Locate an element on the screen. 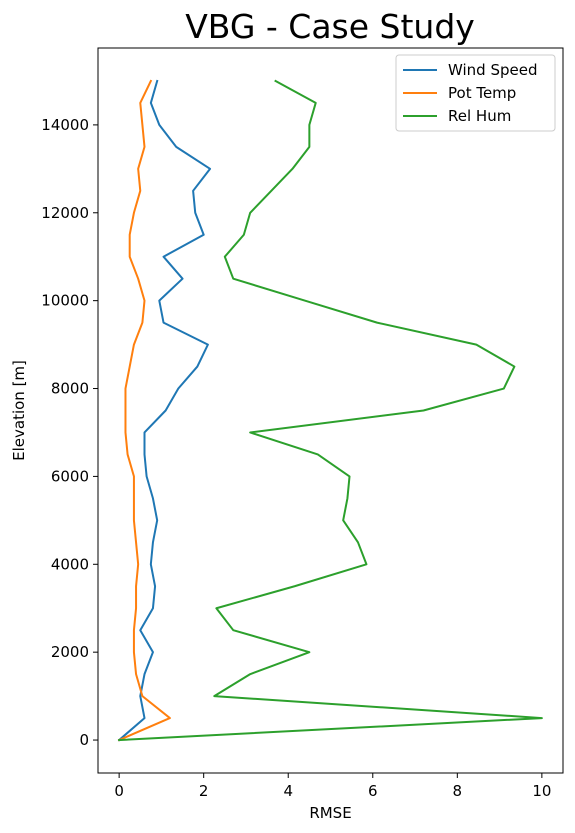  x-tick-label: 2 is located at coordinates (204, 791).